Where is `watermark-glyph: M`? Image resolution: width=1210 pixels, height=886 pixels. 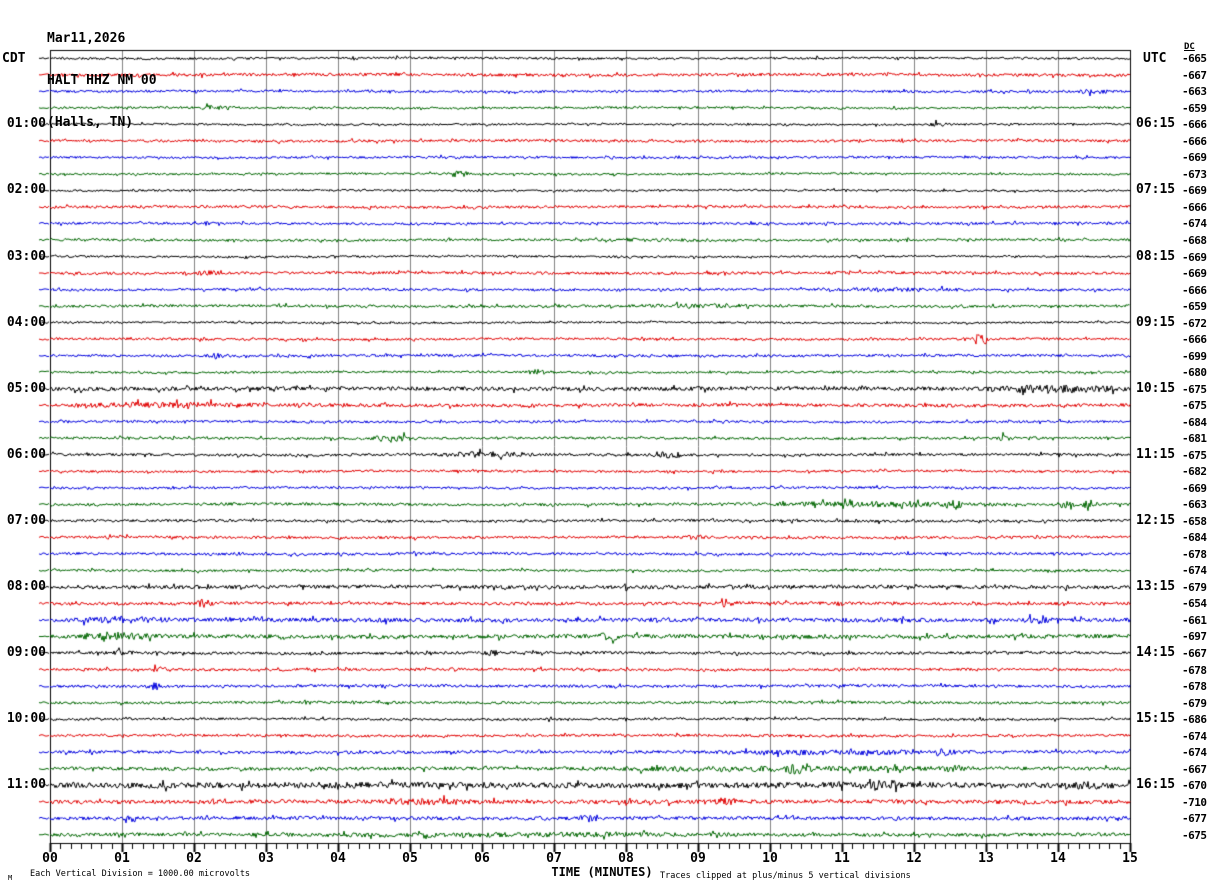
watermark-glyph: M is located at coordinates (10, 878).